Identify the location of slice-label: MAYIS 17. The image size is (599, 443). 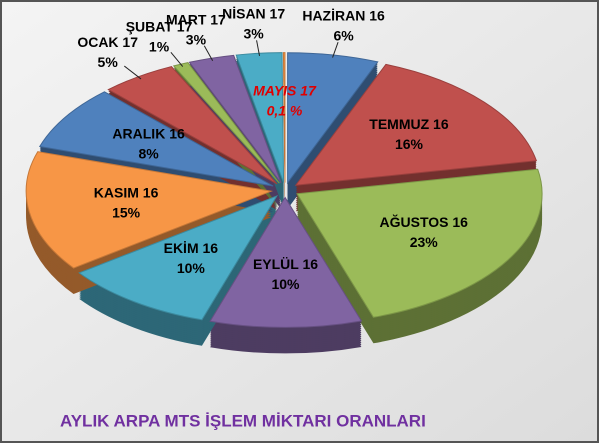
(285, 91).